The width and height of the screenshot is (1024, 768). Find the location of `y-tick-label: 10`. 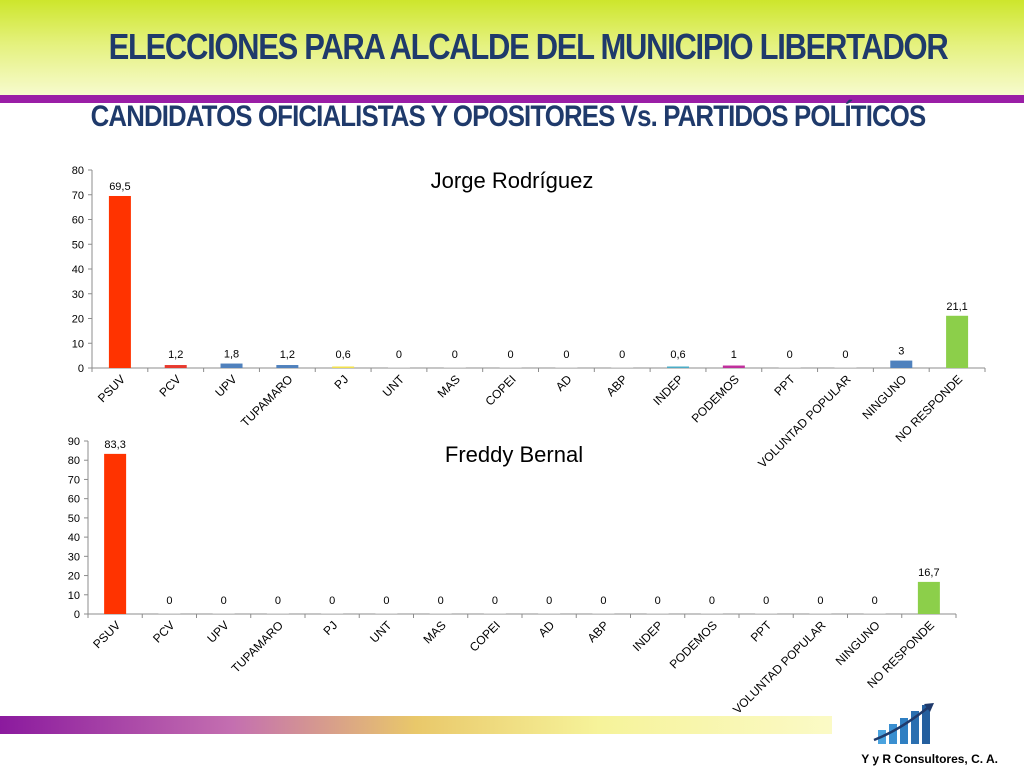

y-tick-label: 10 is located at coordinates (78, 344).